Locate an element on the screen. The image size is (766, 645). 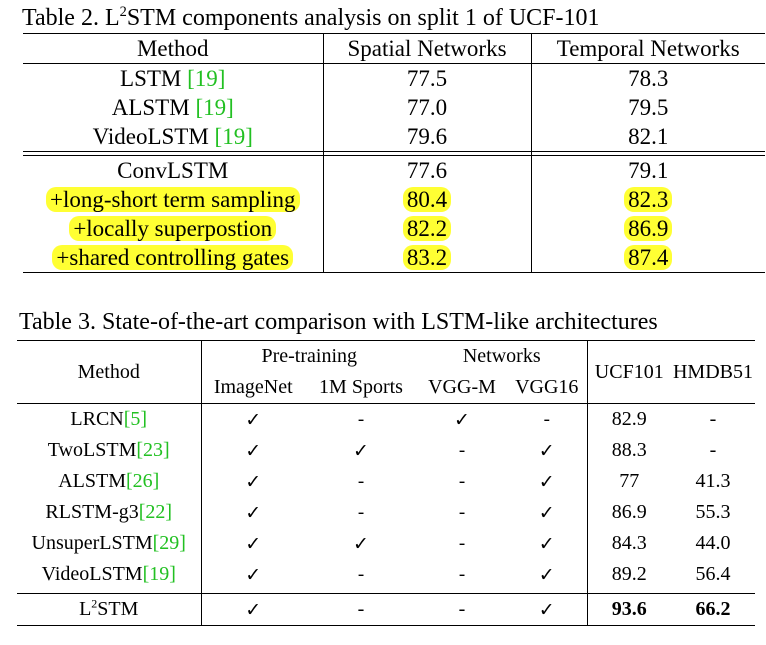
citation-link: [23] is located at coordinates (153, 450).